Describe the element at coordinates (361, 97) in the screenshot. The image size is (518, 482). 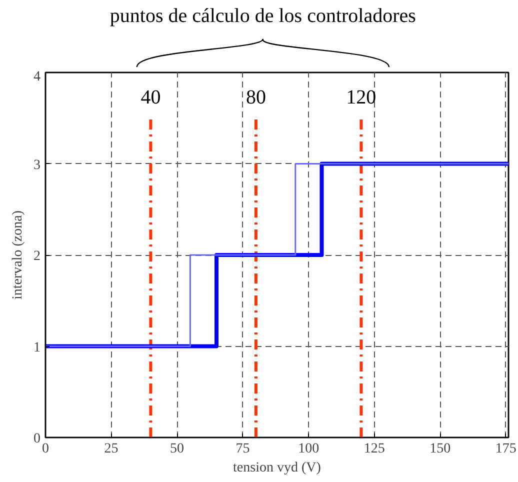
I see `ref-line-label: 120` at that location.